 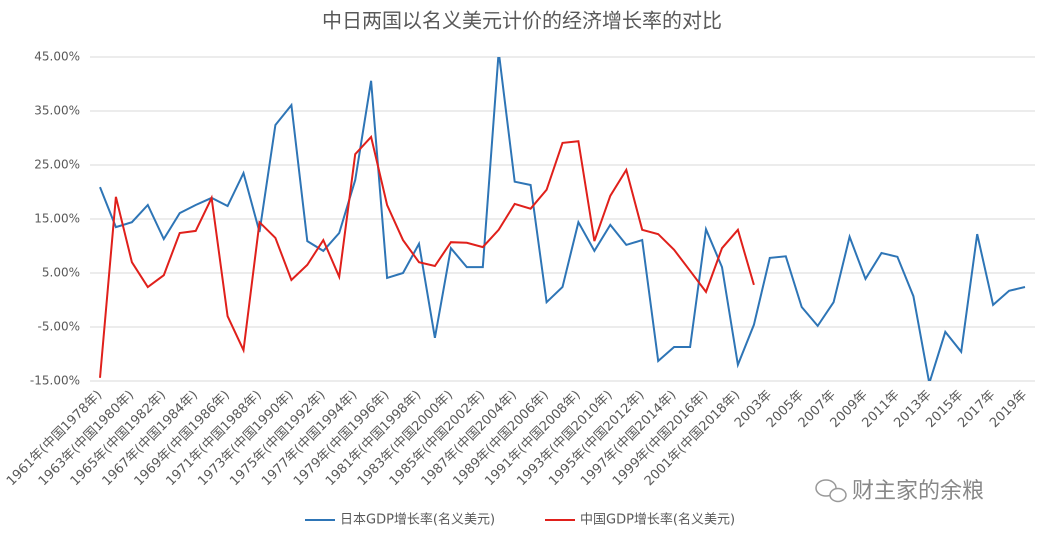 I want to click on y-tick-label: 5.00%, so click(x=61, y=273).